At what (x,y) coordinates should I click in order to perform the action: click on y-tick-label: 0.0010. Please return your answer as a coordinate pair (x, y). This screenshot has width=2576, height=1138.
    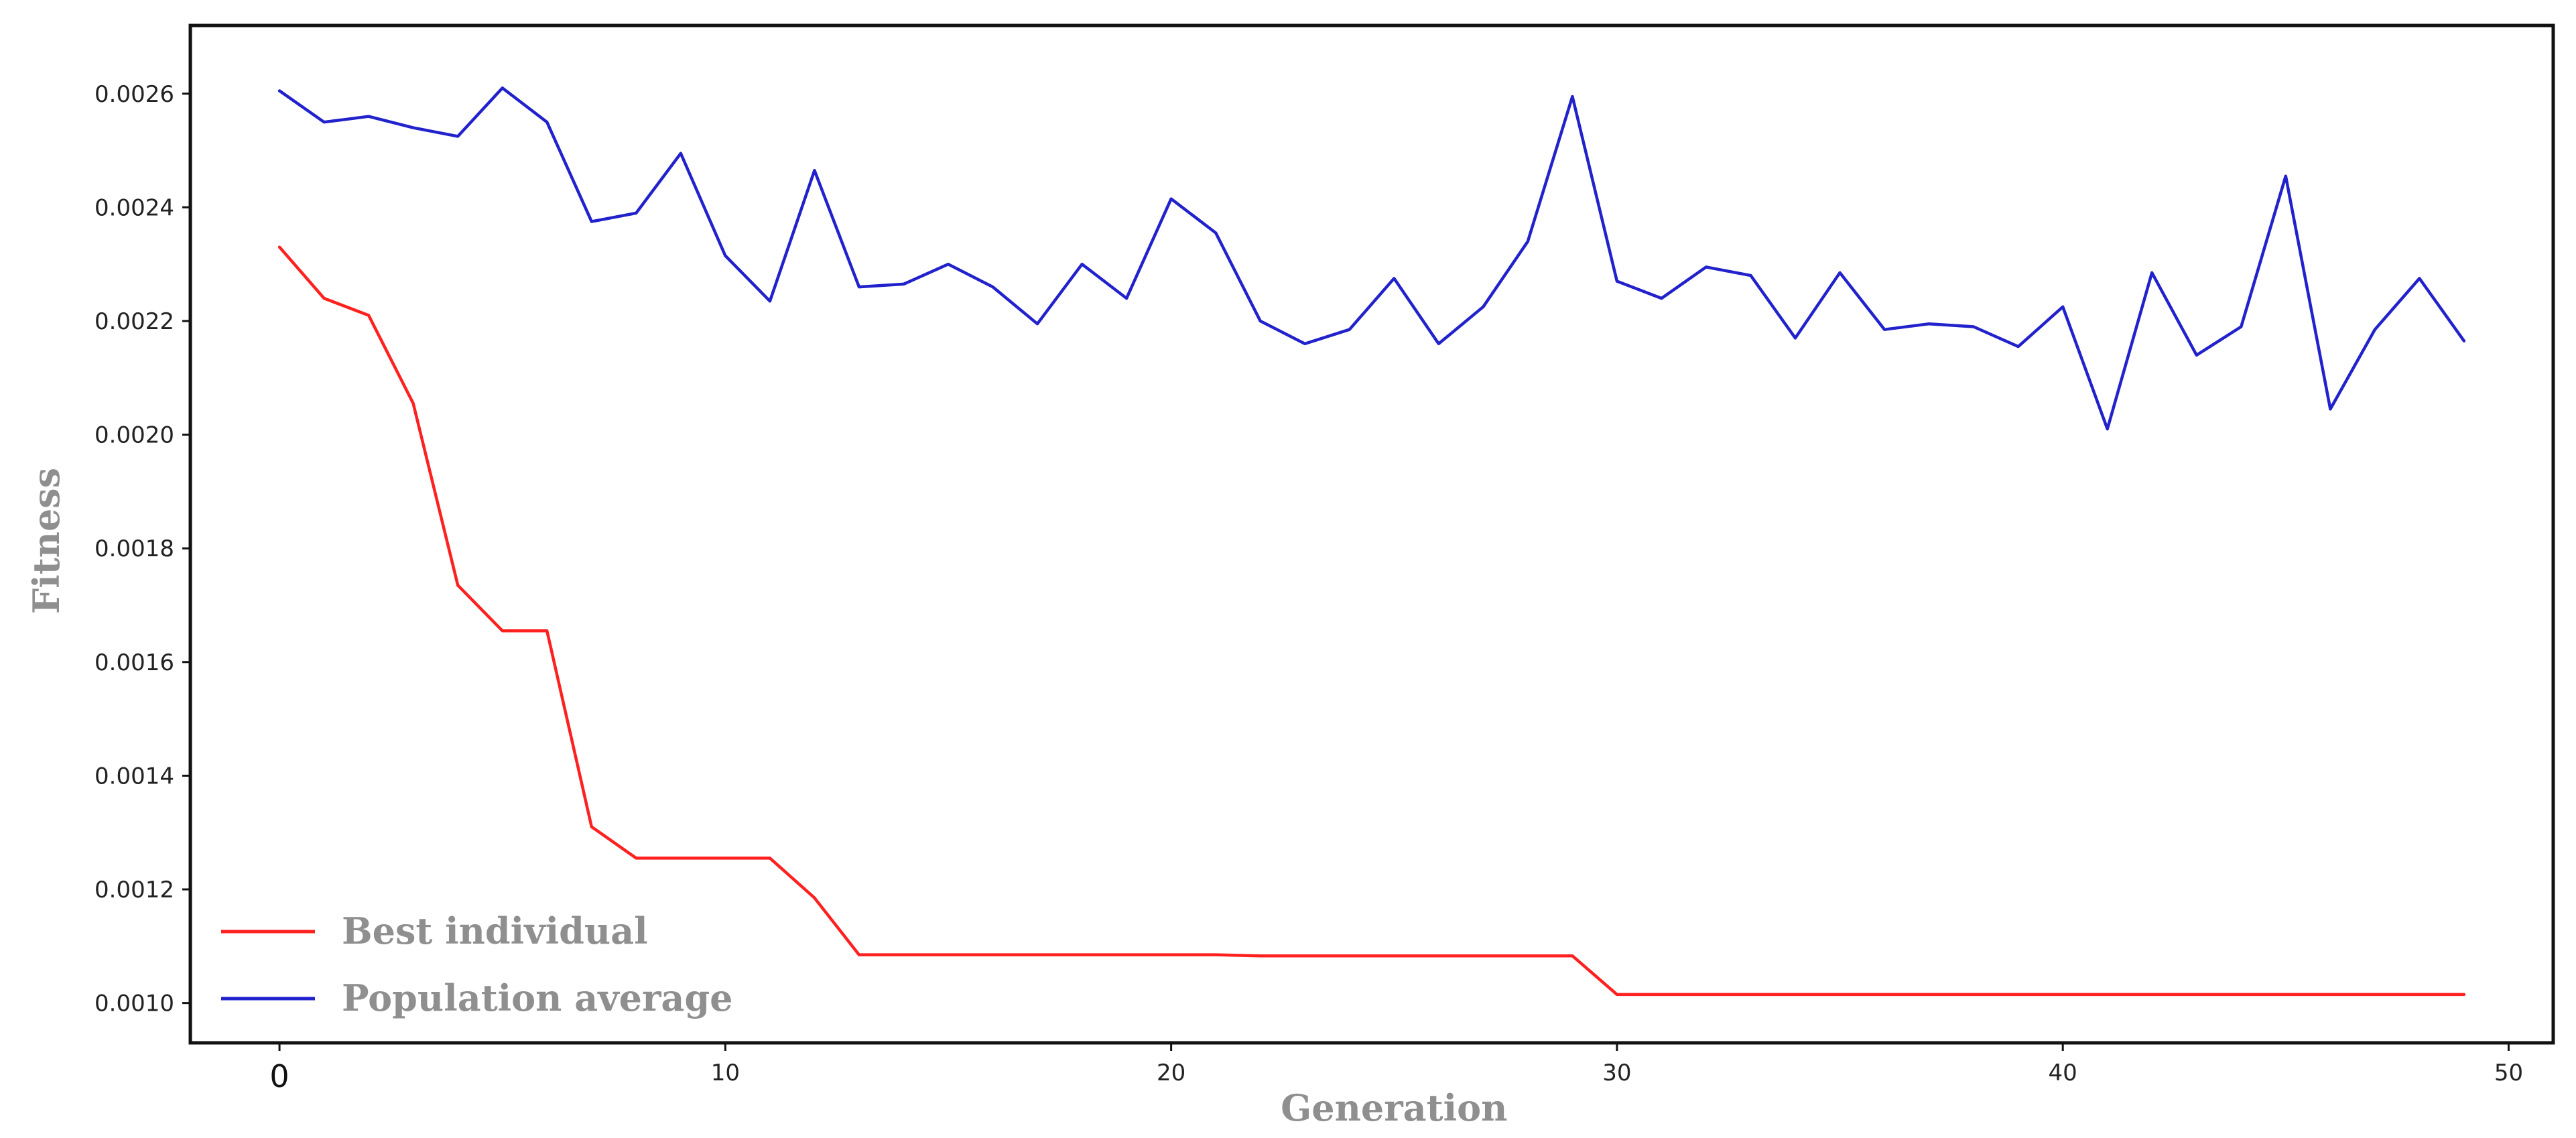
    Looking at the image, I should click on (134, 1004).